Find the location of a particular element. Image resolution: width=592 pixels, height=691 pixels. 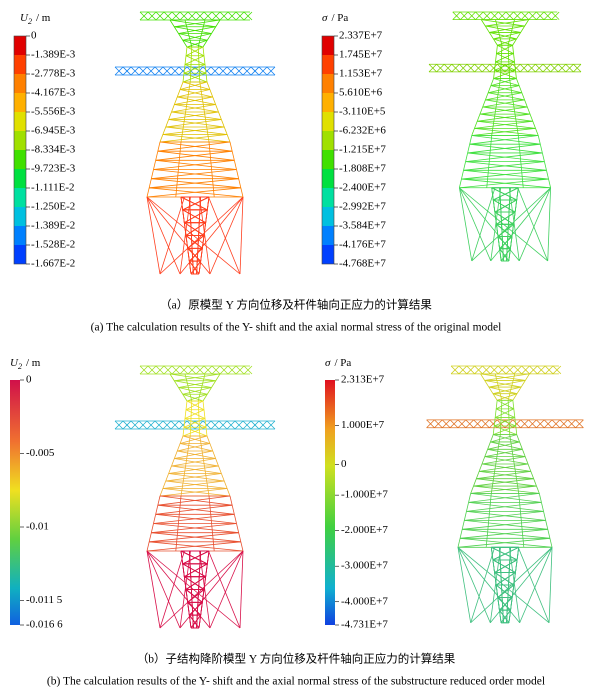

colorbar-label: -0.01 is located at coordinates (37, 527).